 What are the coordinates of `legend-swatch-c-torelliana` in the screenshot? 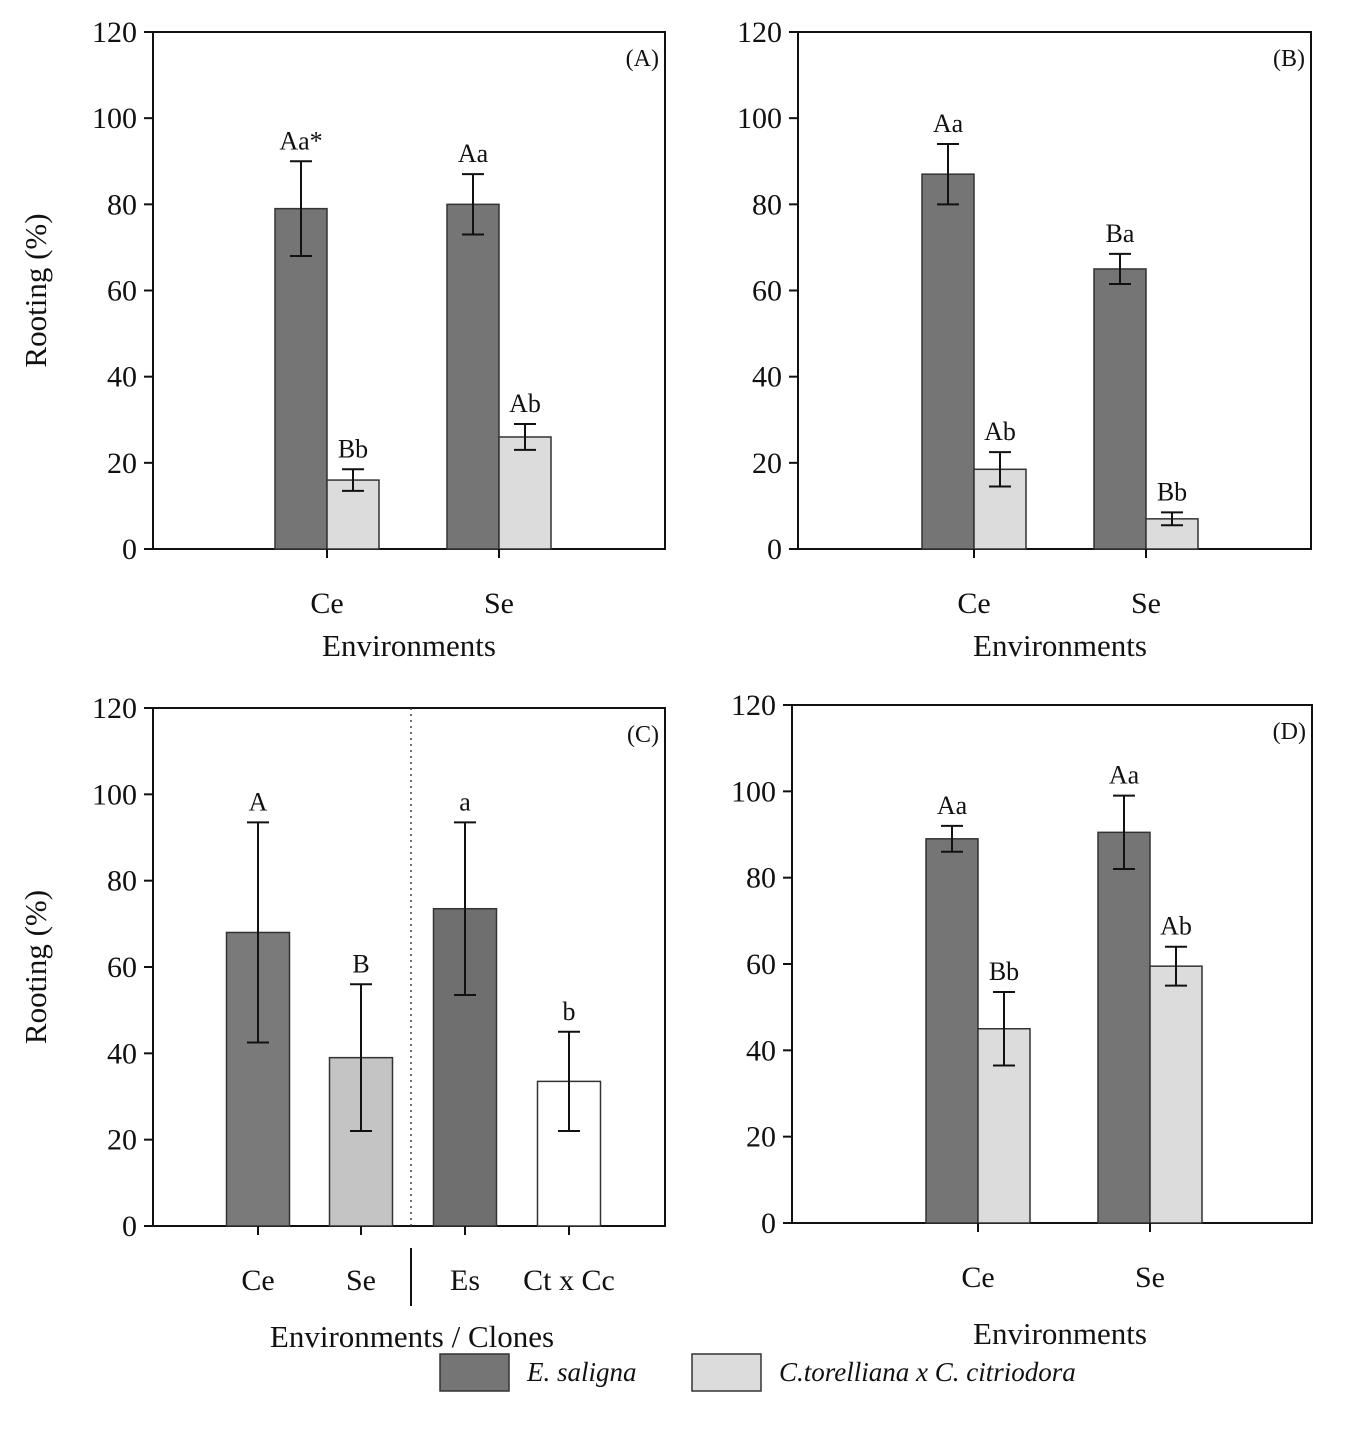 It's located at (726, 1372).